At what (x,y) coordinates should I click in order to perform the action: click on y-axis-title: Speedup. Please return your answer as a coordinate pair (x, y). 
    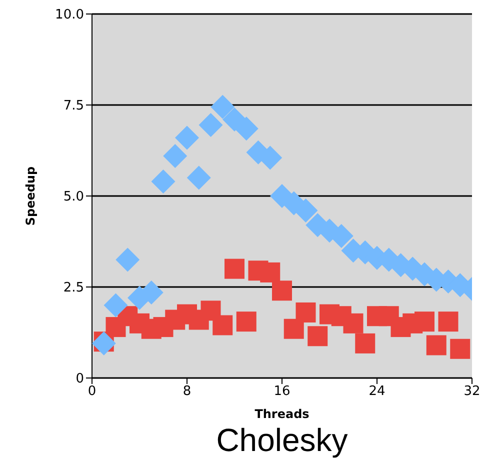
    Looking at the image, I should click on (30, 196).